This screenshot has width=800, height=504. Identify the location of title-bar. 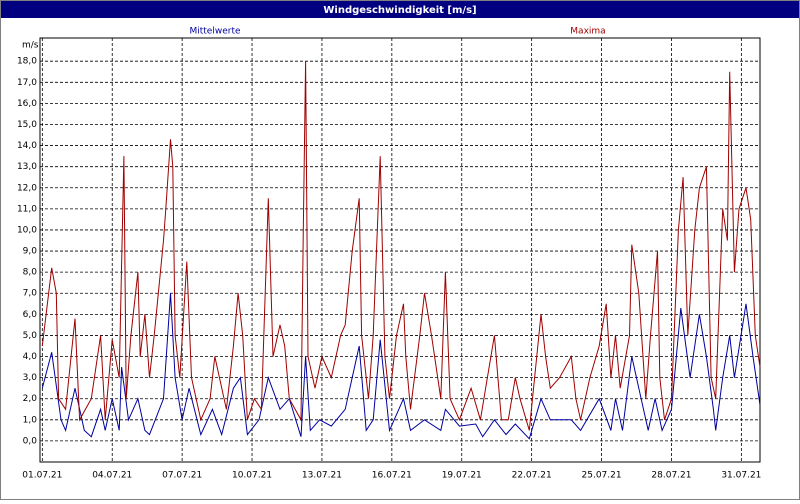
(400, 9).